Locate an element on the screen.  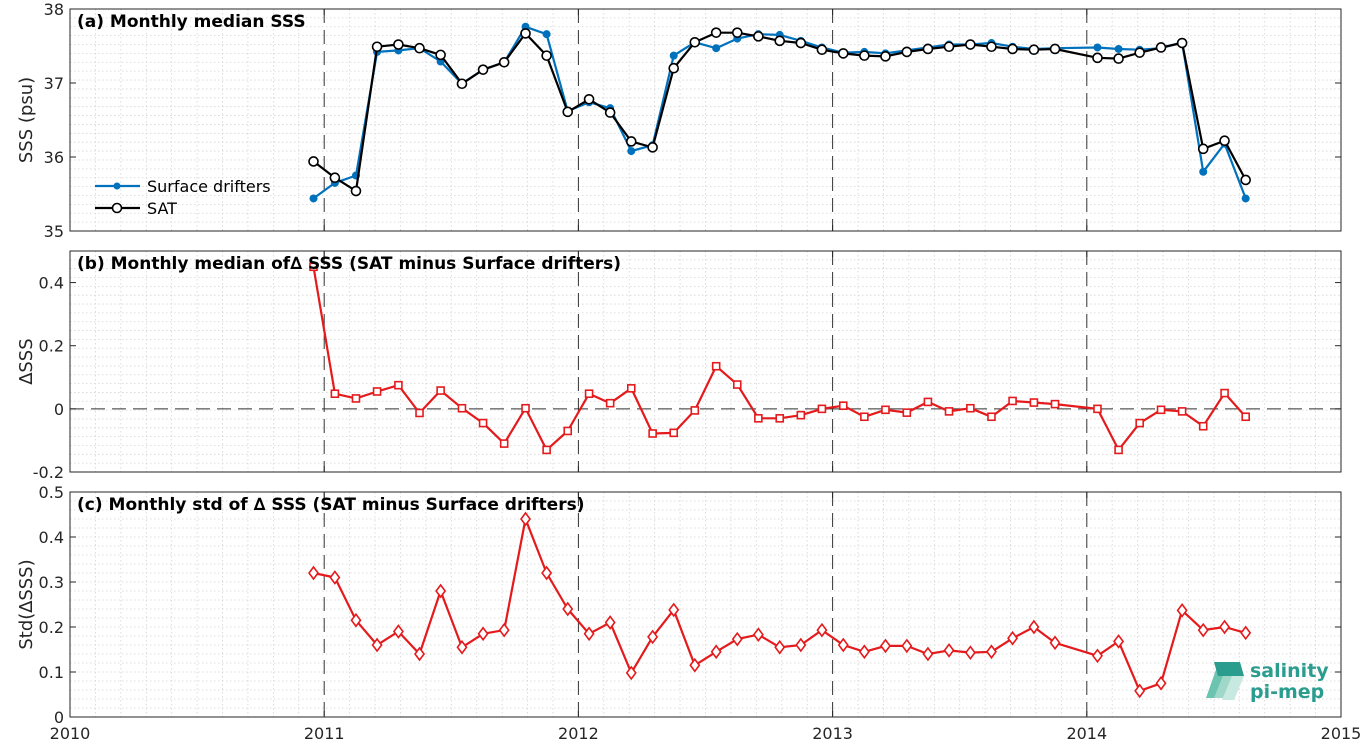
x-tick-label: 2010 is located at coordinates (70, 733).